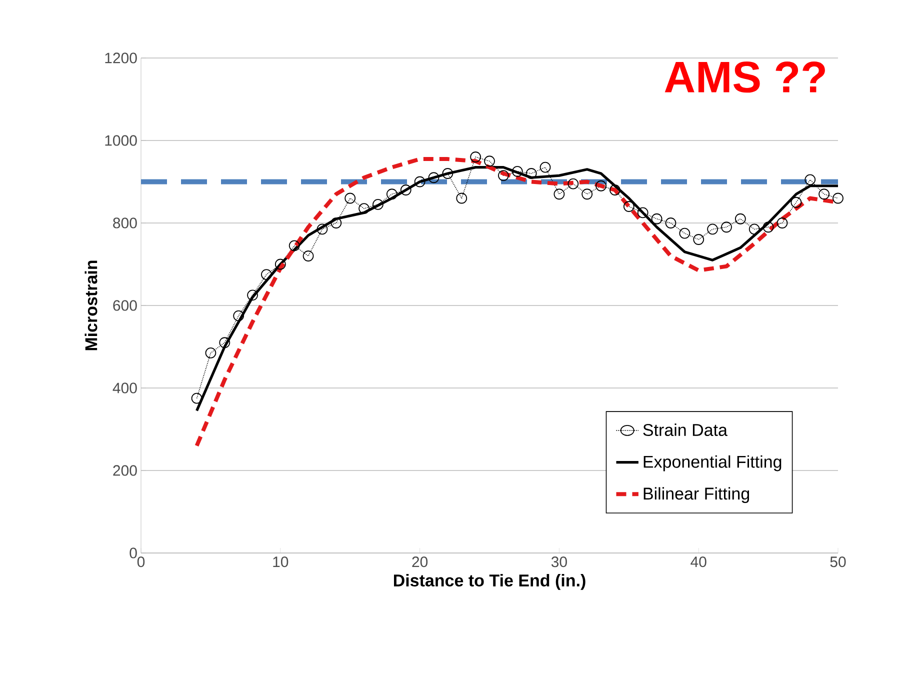 The width and height of the screenshot is (897, 673). What do you see at coordinates (121, 140) in the screenshot?
I see `y-tick-label: 1000` at bounding box center [121, 140].